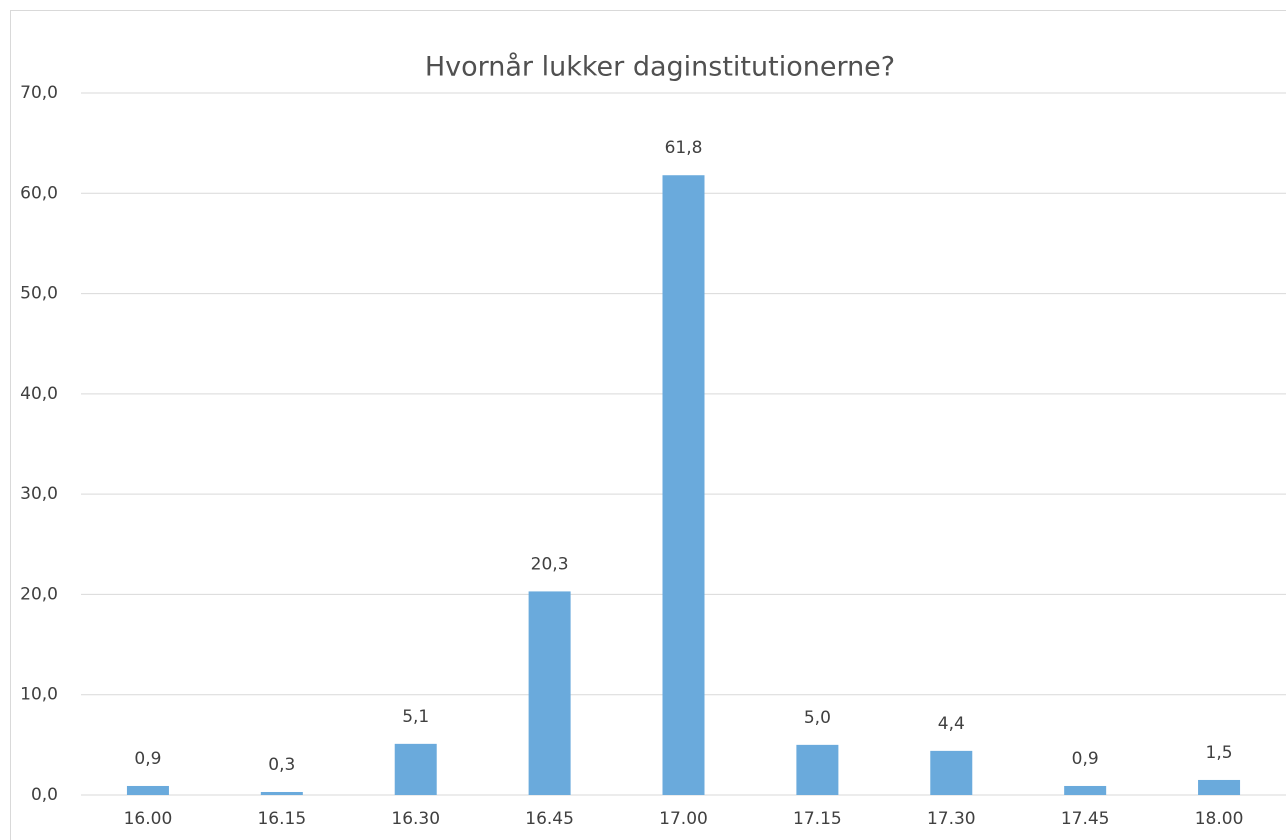 The height and width of the screenshot is (840, 1286). I want to click on y-tick-label: 60,0, so click(39, 193).